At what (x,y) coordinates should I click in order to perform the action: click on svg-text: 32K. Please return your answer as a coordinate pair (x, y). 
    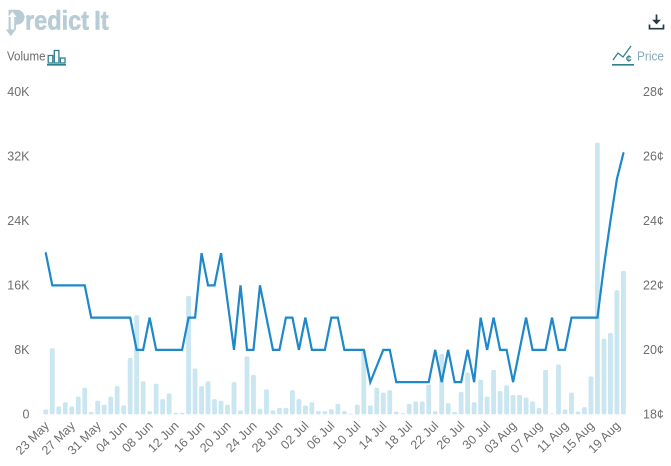
    Looking at the image, I should click on (18, 157).